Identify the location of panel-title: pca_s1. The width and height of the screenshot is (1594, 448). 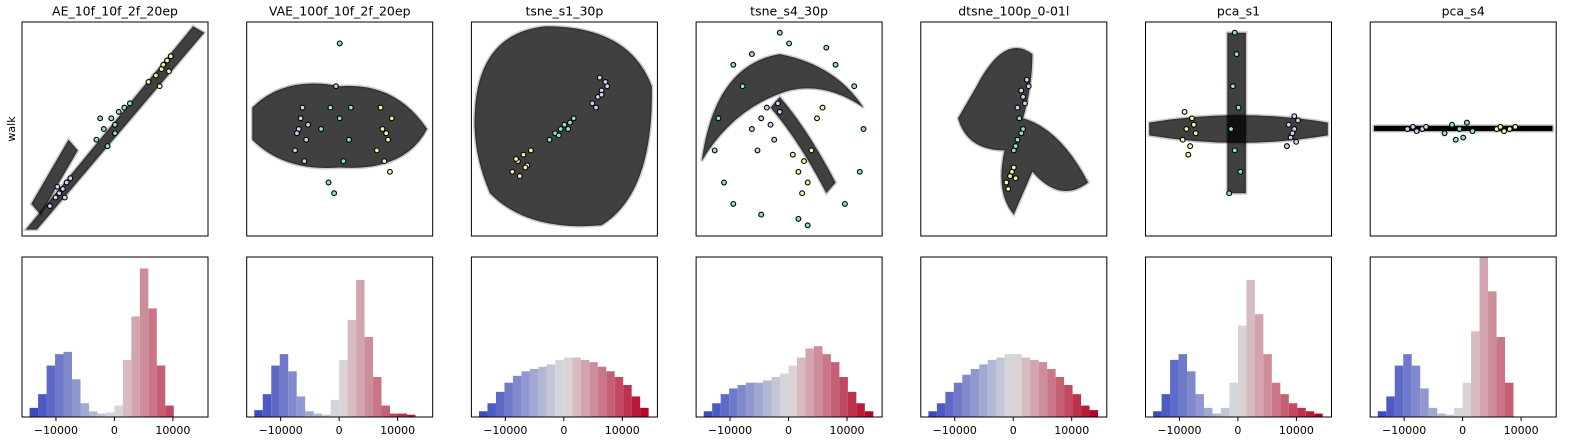
(1238, 11).